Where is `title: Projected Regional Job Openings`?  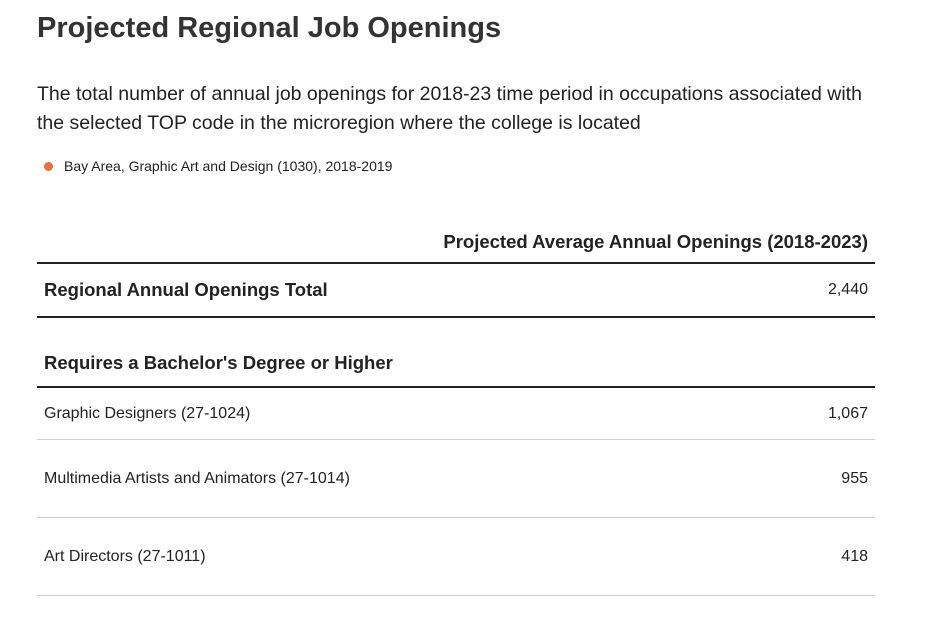 title: Projected Regional Job Openings is located at coordinates (269, 28).